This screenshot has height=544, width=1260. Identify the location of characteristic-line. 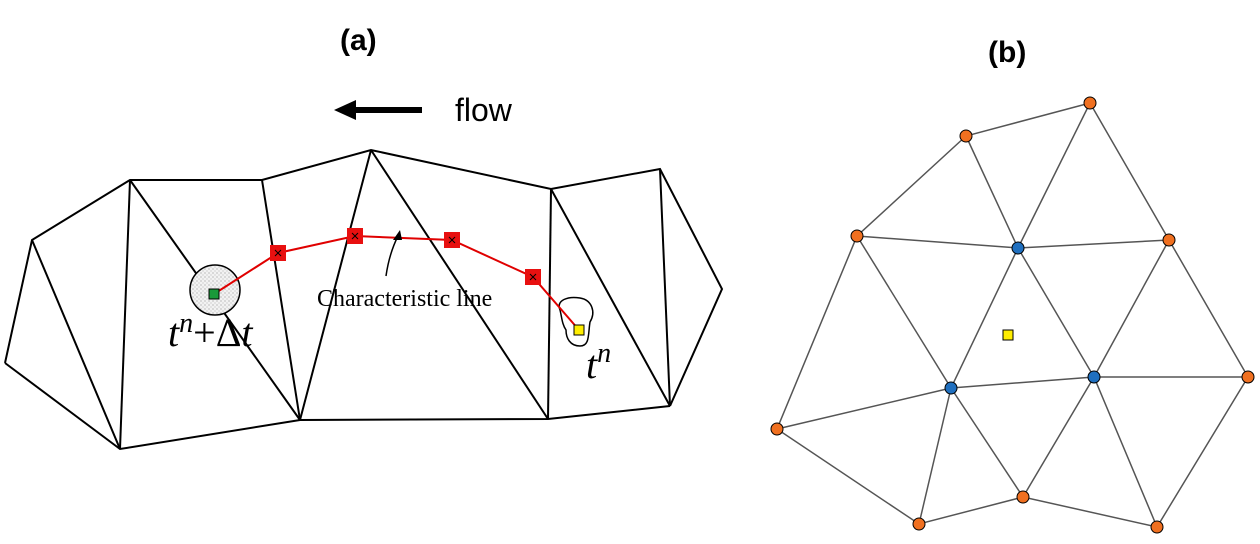
(396, 282).